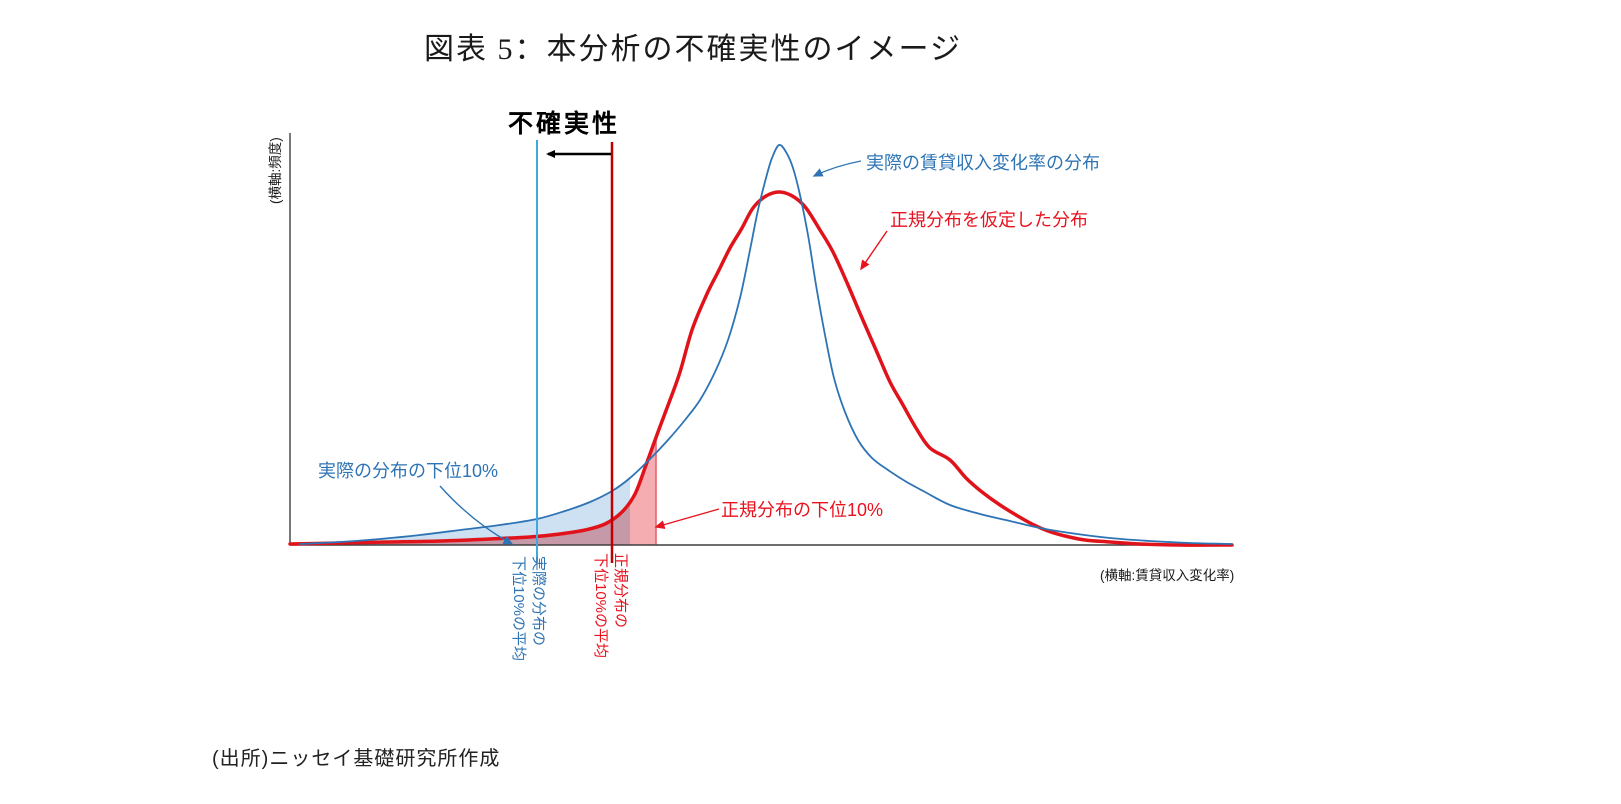 This screenshot has height=804, width=1621. Describe the element at coordinates (687, 519) in the screenshot. I see `normal-bottom10-arrow-icon` at that location.